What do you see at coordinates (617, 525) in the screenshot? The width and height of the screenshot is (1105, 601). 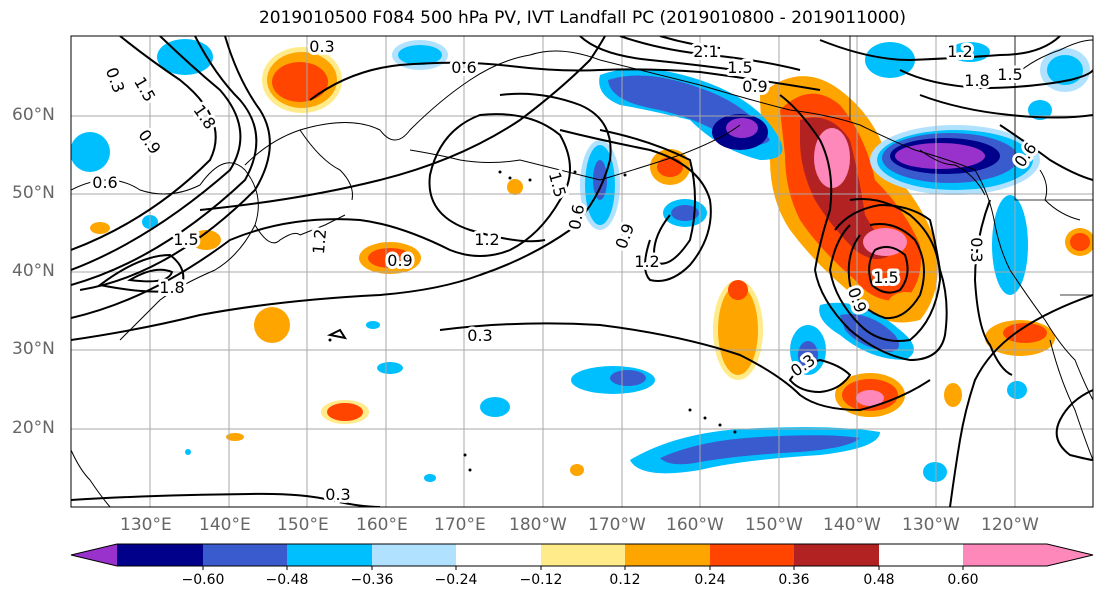 I see `lon-label: 170°W` at bounding box center [617, 525].